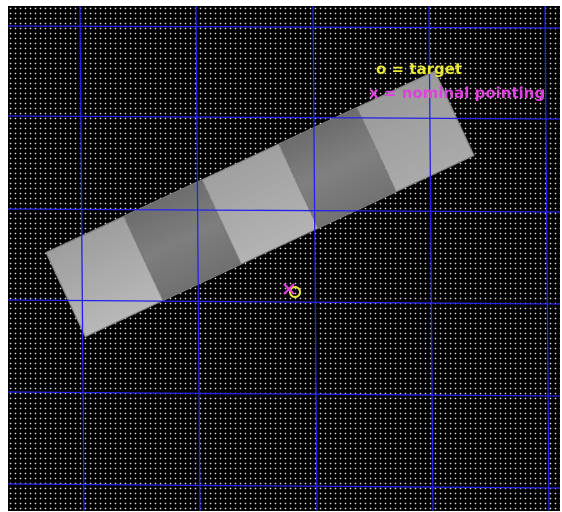 This screenshot has height=512, width=562. Describe the element at coordinates (198, 258) in the screenshot. I see `grid-line-v2` at that location.